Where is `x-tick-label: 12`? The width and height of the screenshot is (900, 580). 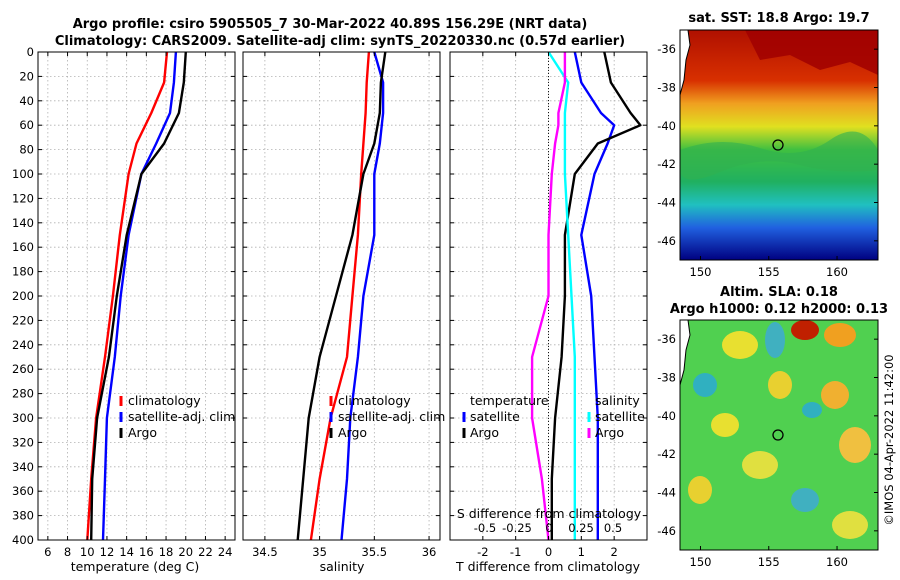 x-tick-label: 12 is located at coordinates (107, 552).